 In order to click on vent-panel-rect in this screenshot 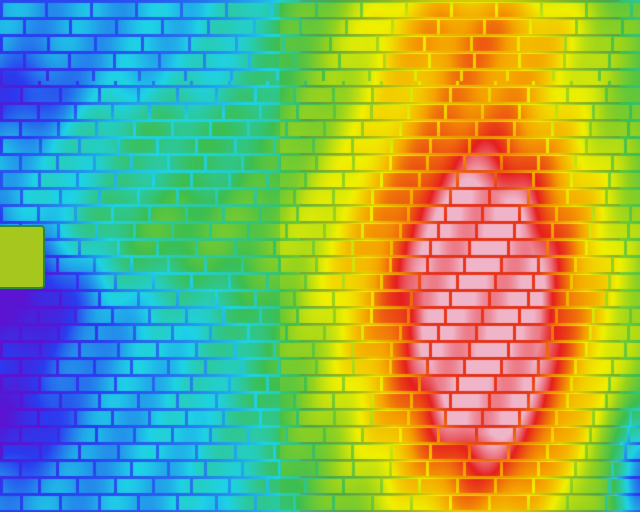, I will do `click(22, 257)`.